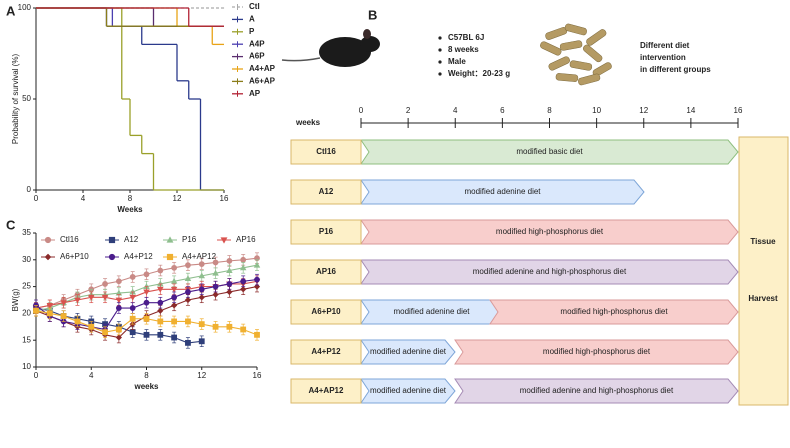  Describe the element at coordinates (361, 110) in the screenshot. I see `timeline-tick-label: 0` at that location.